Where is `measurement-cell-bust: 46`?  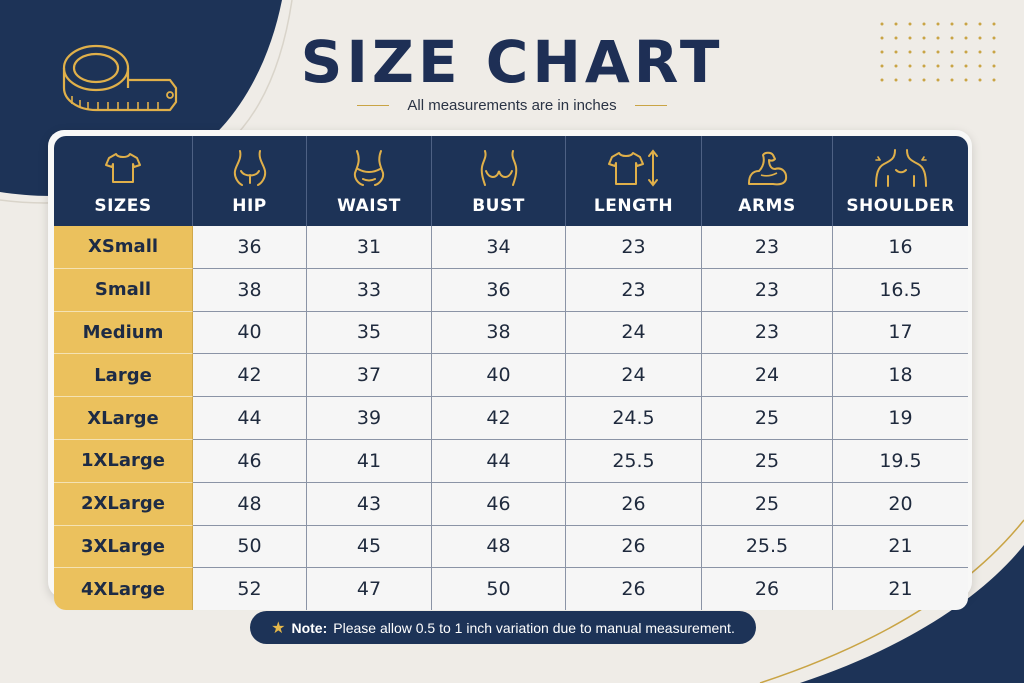
measurement-cell-bust: 46 is located at coordinates (499, 504).